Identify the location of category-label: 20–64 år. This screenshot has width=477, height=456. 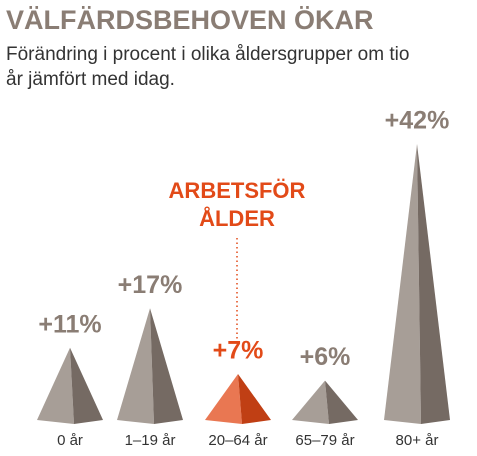
(237, 440).